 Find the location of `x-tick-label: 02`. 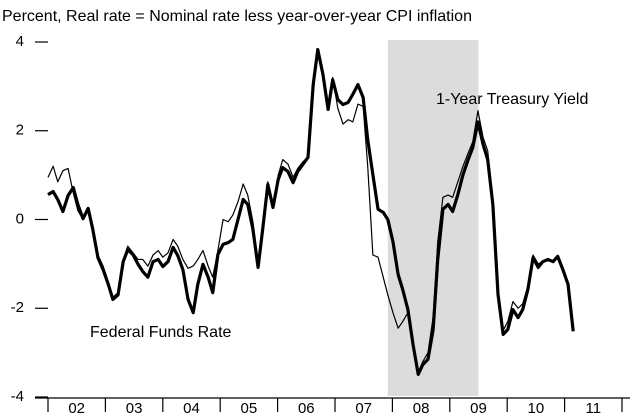

x-tick-label: 02 is located at coordinates (76, 408).